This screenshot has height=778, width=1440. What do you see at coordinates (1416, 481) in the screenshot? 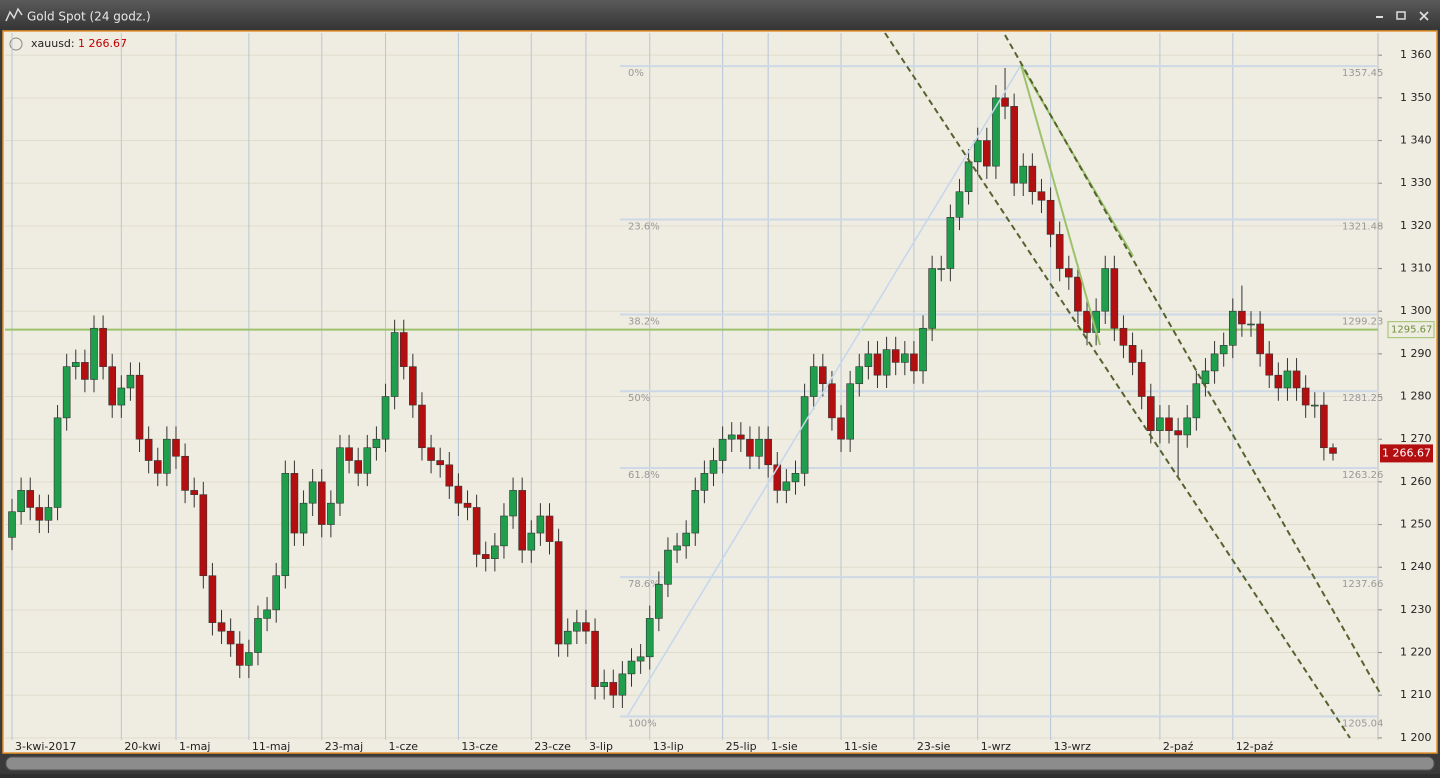
I see `y-tick-label: 1 260` at bounding box center [1416, 481].